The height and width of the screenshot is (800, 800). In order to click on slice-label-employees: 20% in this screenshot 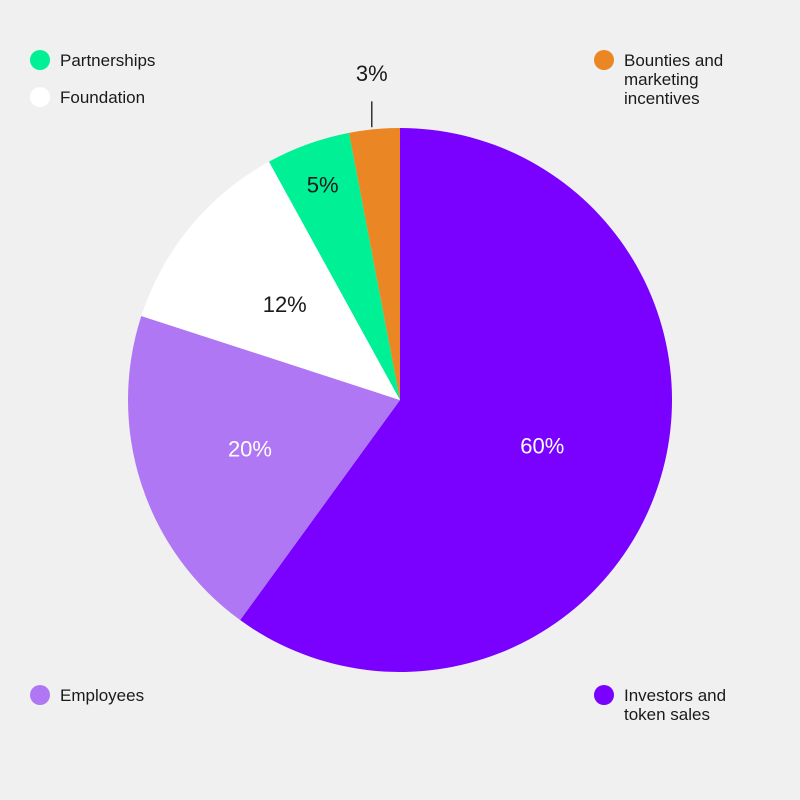, I will do `click(250, 448)`.